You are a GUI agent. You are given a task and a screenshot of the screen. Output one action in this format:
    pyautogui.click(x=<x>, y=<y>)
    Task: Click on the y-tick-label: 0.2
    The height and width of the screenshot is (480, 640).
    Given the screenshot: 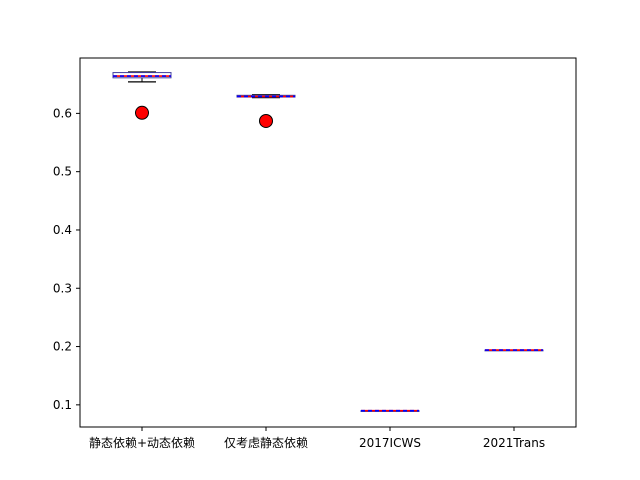 What is the action you would take?
    pyautogui.click(x=62, y=347)
    